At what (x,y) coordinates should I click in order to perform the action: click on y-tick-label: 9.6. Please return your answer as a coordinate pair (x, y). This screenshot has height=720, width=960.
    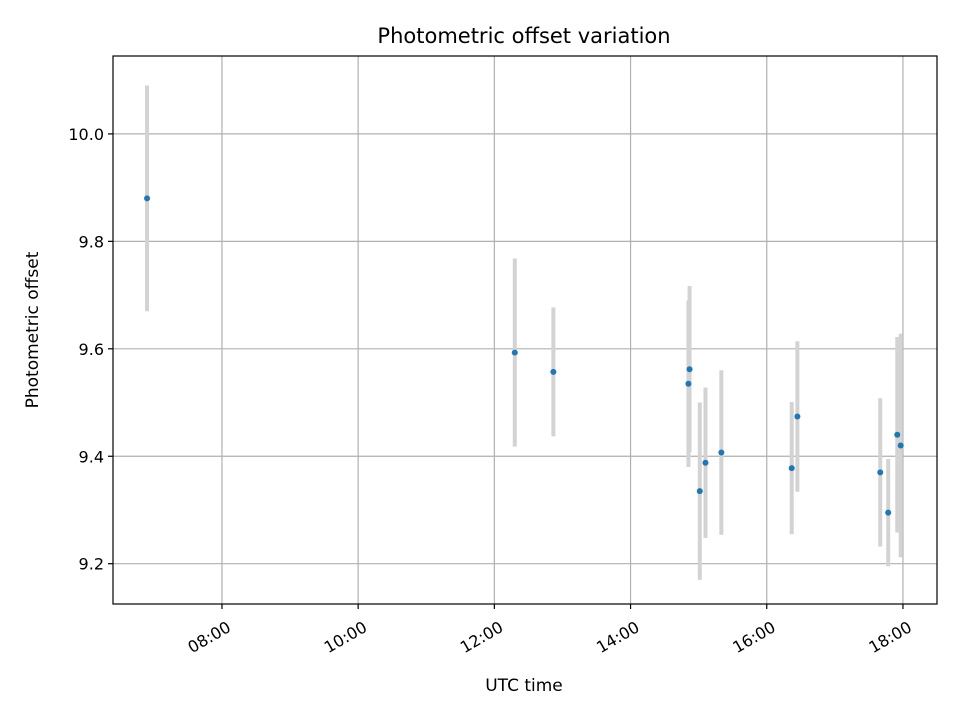
    Looking at the image, I should click on (91, 349).